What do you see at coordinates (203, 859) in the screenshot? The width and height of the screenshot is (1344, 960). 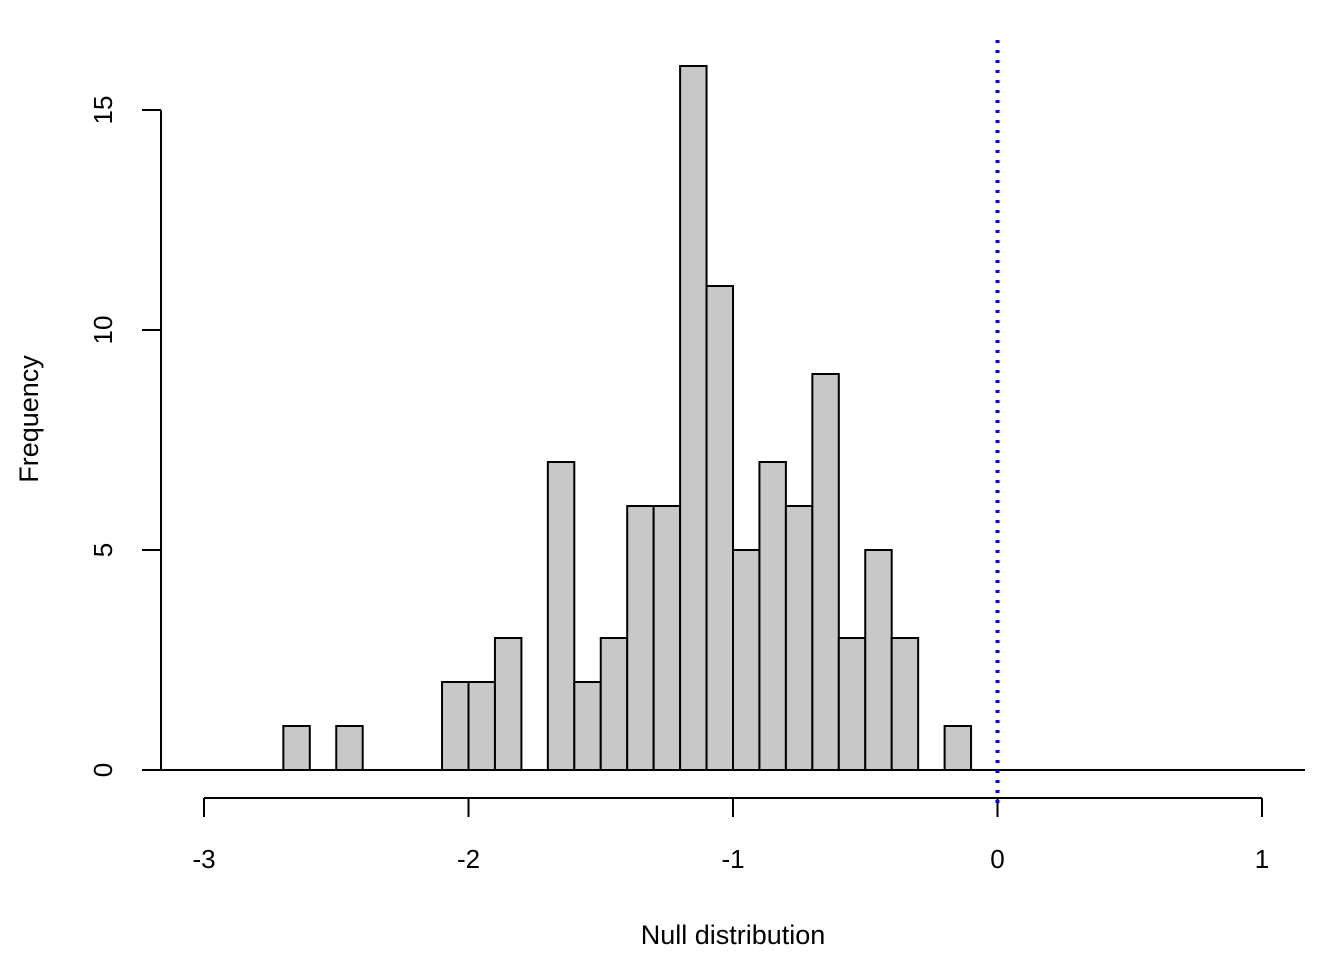 I see `x-tick-label: -3` at bounding box center [203, 859].